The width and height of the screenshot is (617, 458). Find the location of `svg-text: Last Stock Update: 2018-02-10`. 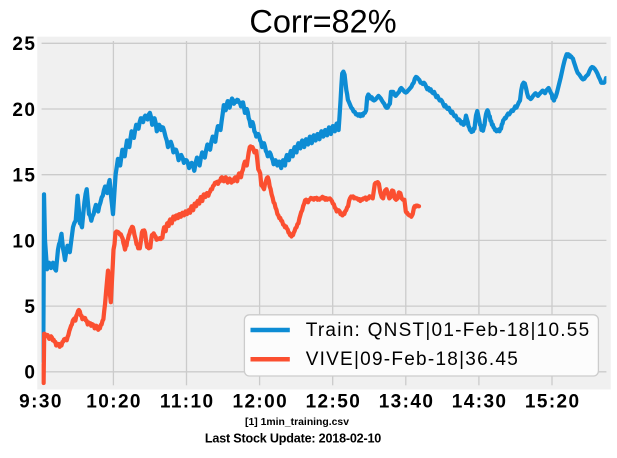

svg-text: Last Stock Update: 2018-02-10 is located at coordinates (293, 439).